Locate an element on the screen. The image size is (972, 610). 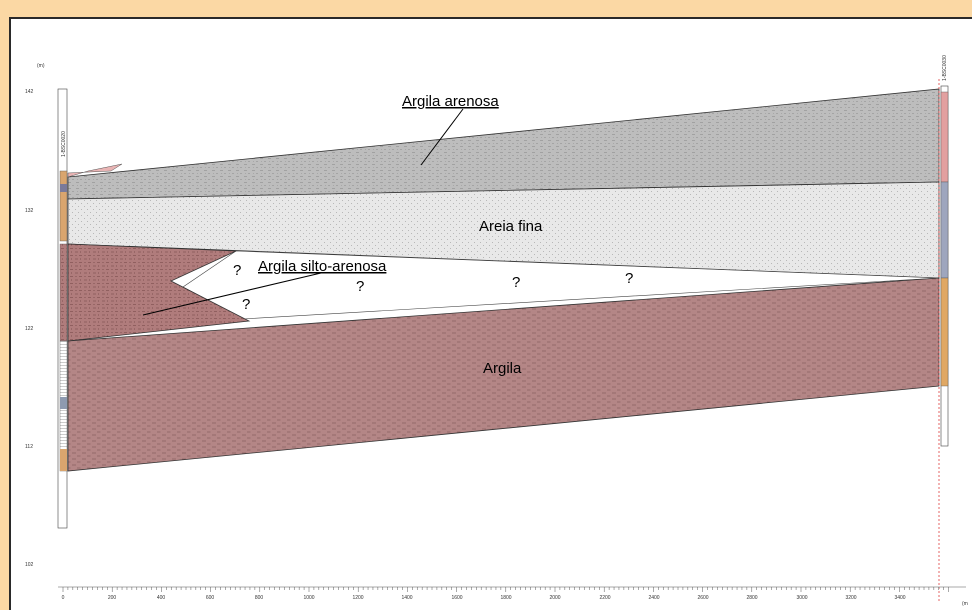
label-argila: Argila is located at coordinates (502, 368).